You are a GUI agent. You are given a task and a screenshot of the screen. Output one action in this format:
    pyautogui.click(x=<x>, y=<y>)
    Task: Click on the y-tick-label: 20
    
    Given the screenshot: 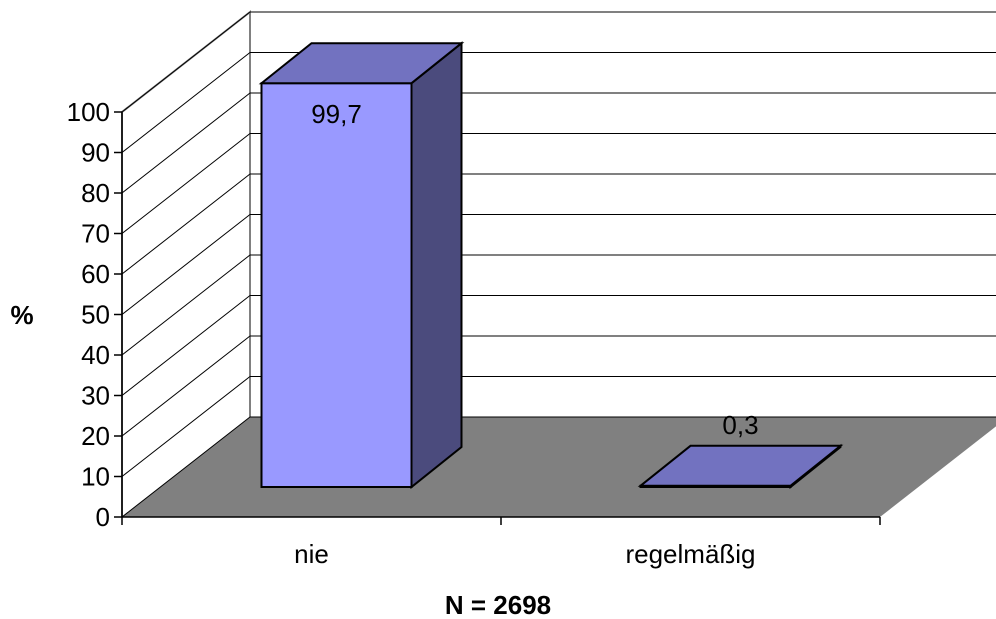 What is the action you would take?
    pyautogui.click(x=95, y=436)
    